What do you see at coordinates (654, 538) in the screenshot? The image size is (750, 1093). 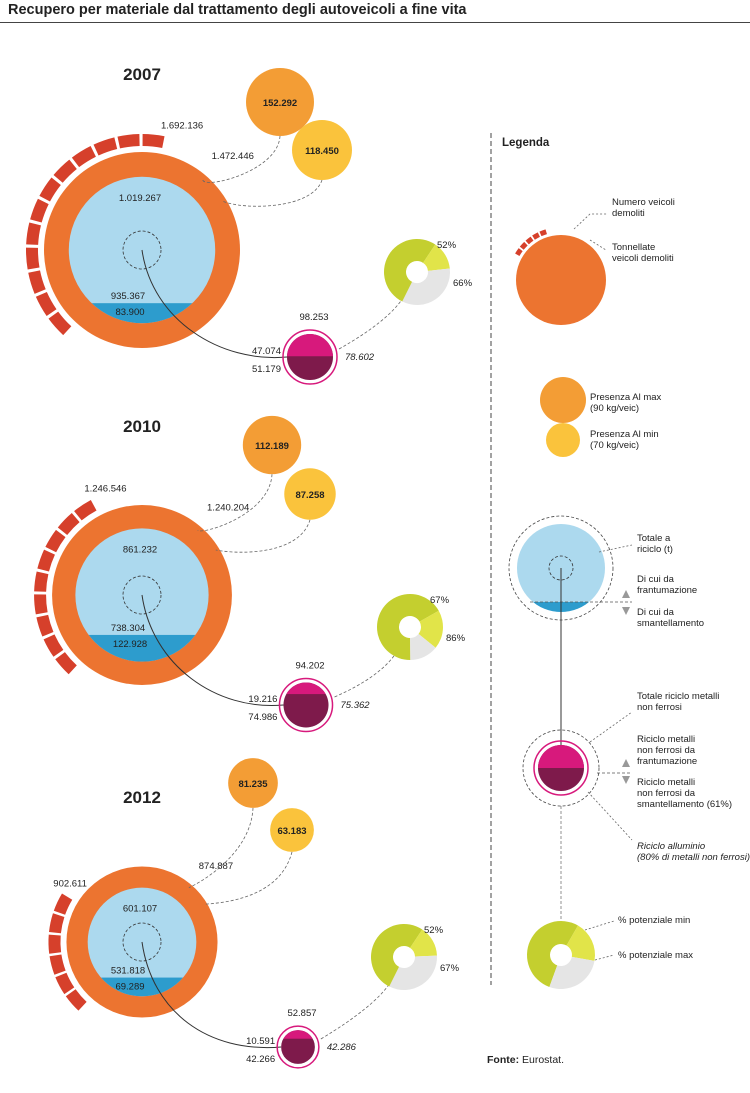 I see `legend-total-text-line-1: Totale a` at bounding box center [654, 538].